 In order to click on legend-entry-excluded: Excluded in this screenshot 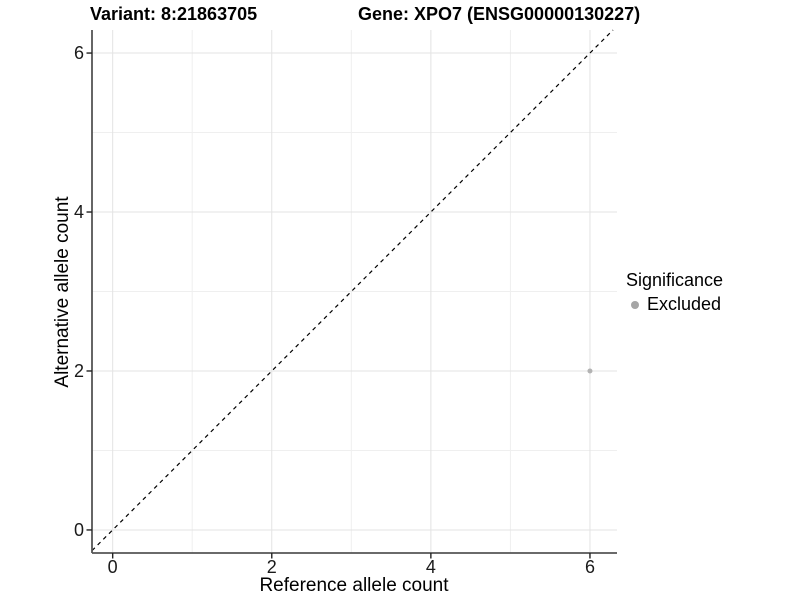, I will do `click(674, 304)`.